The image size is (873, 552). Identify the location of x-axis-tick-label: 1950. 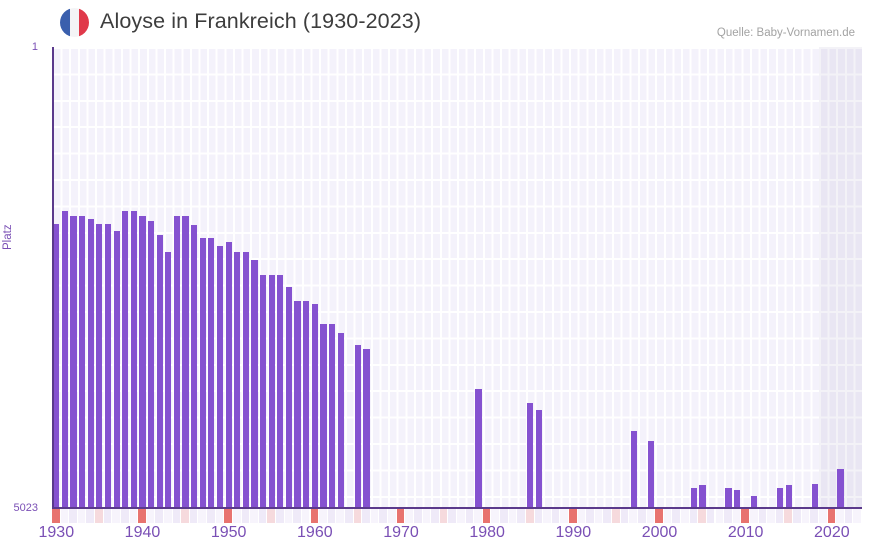
(228, 532).